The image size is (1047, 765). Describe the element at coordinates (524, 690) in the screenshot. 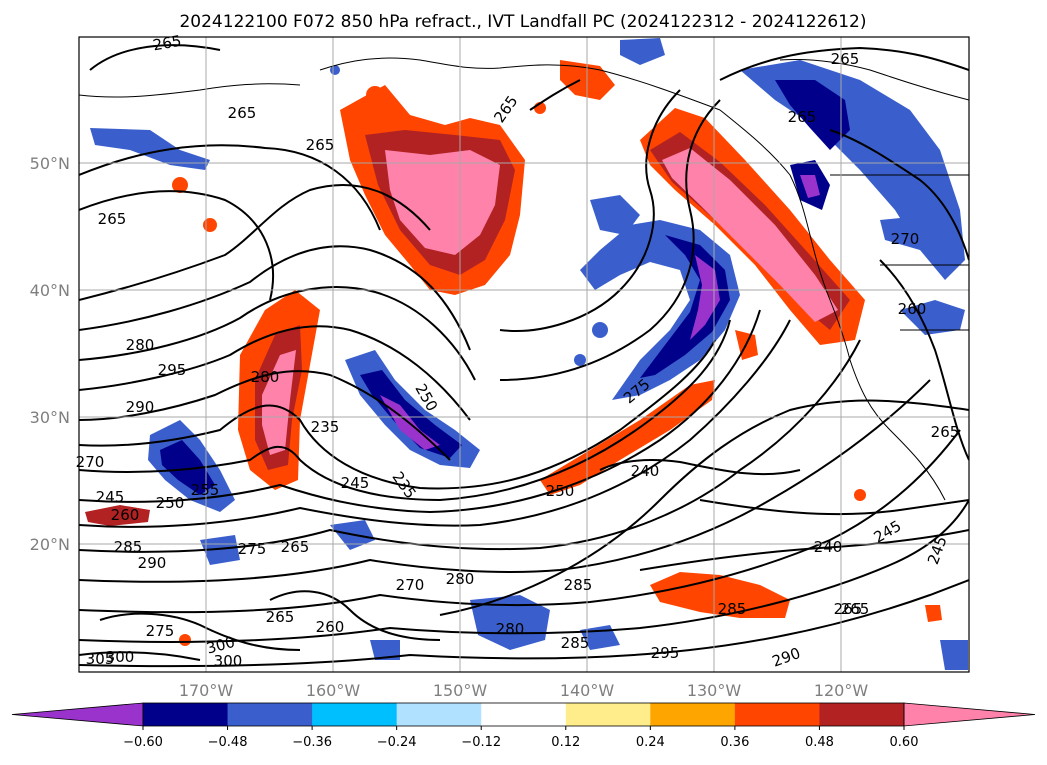

I see `longitude-labels: 170°W 160°W 150°W 140°W 130°W 120°W` at that location.